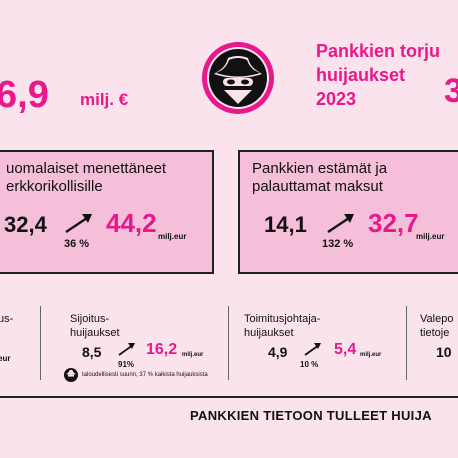 The image size is (458, 458). I want to click on card-right-pct: 132 %, so click(338, 244).